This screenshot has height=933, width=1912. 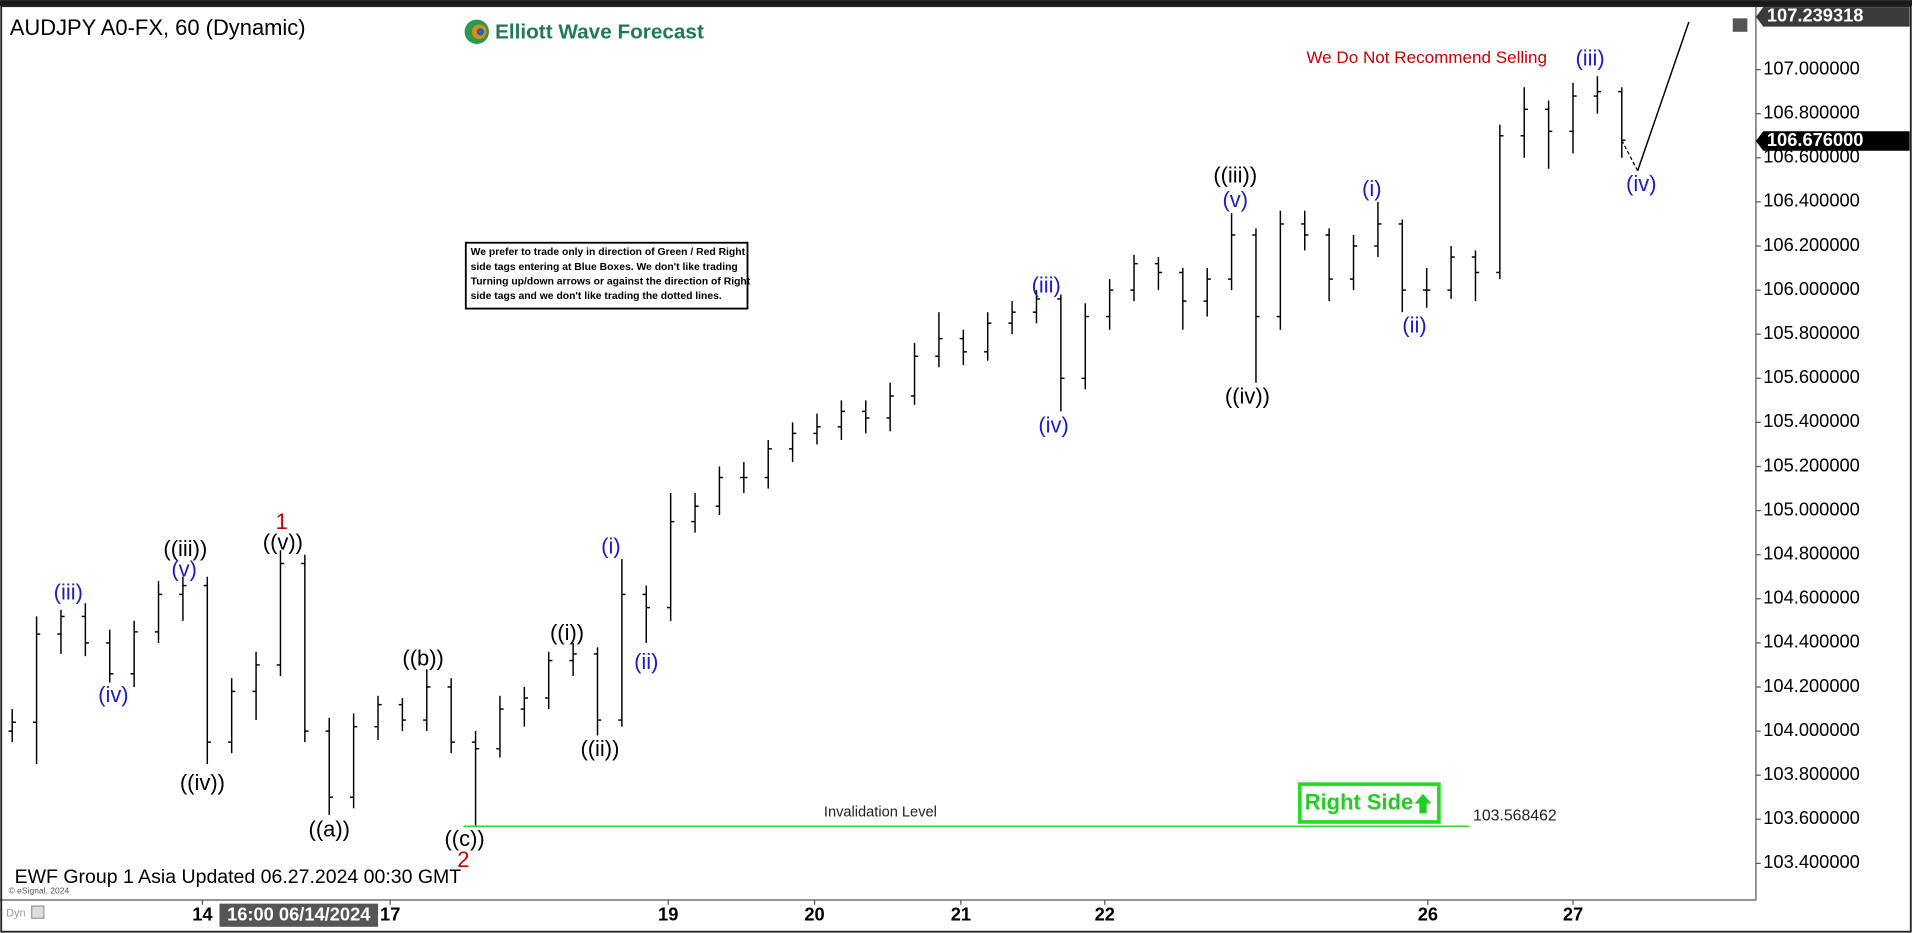 I want to click on y-tick-label: 106.000000, so click(x=1811, y=288).